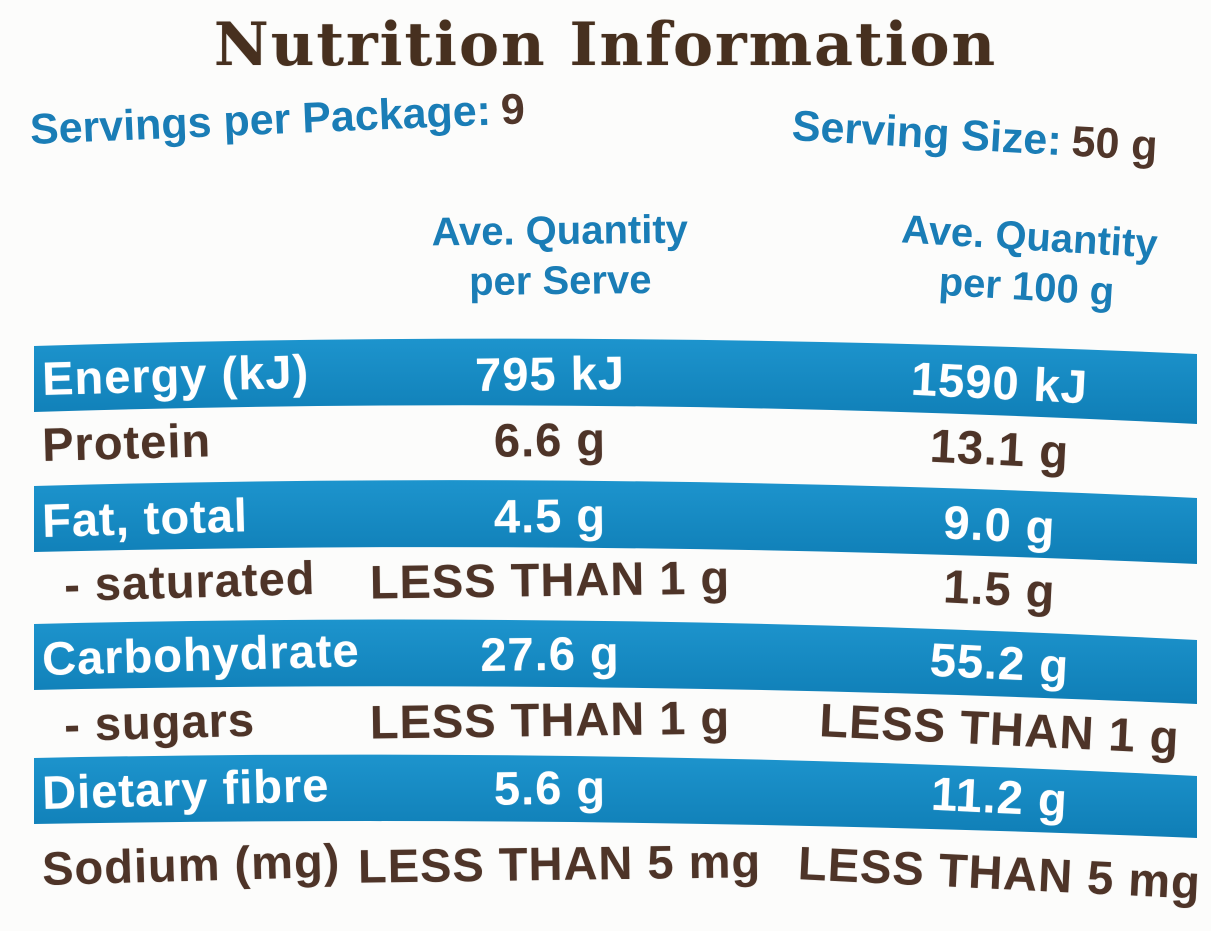 The width and height of the screenshot is (1211, 931). What do you see at coordinates (175, 374) in the screenshot?
I see `row-label: Energy (kJ)` at bounding box center [175, 374].